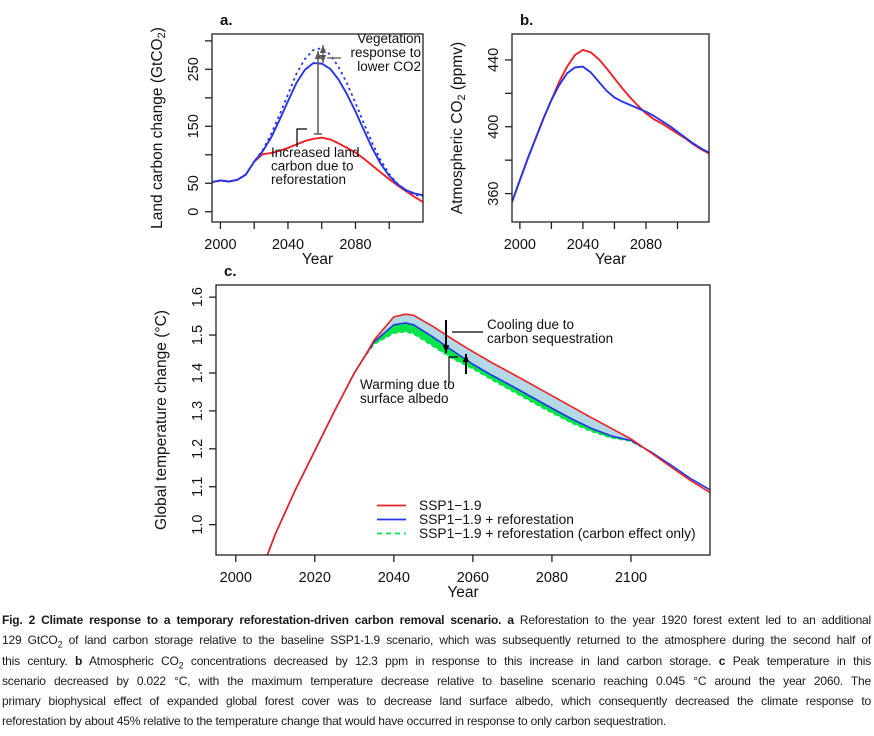  I want to click on y-tick-label: 1.1, so click(198, 487).